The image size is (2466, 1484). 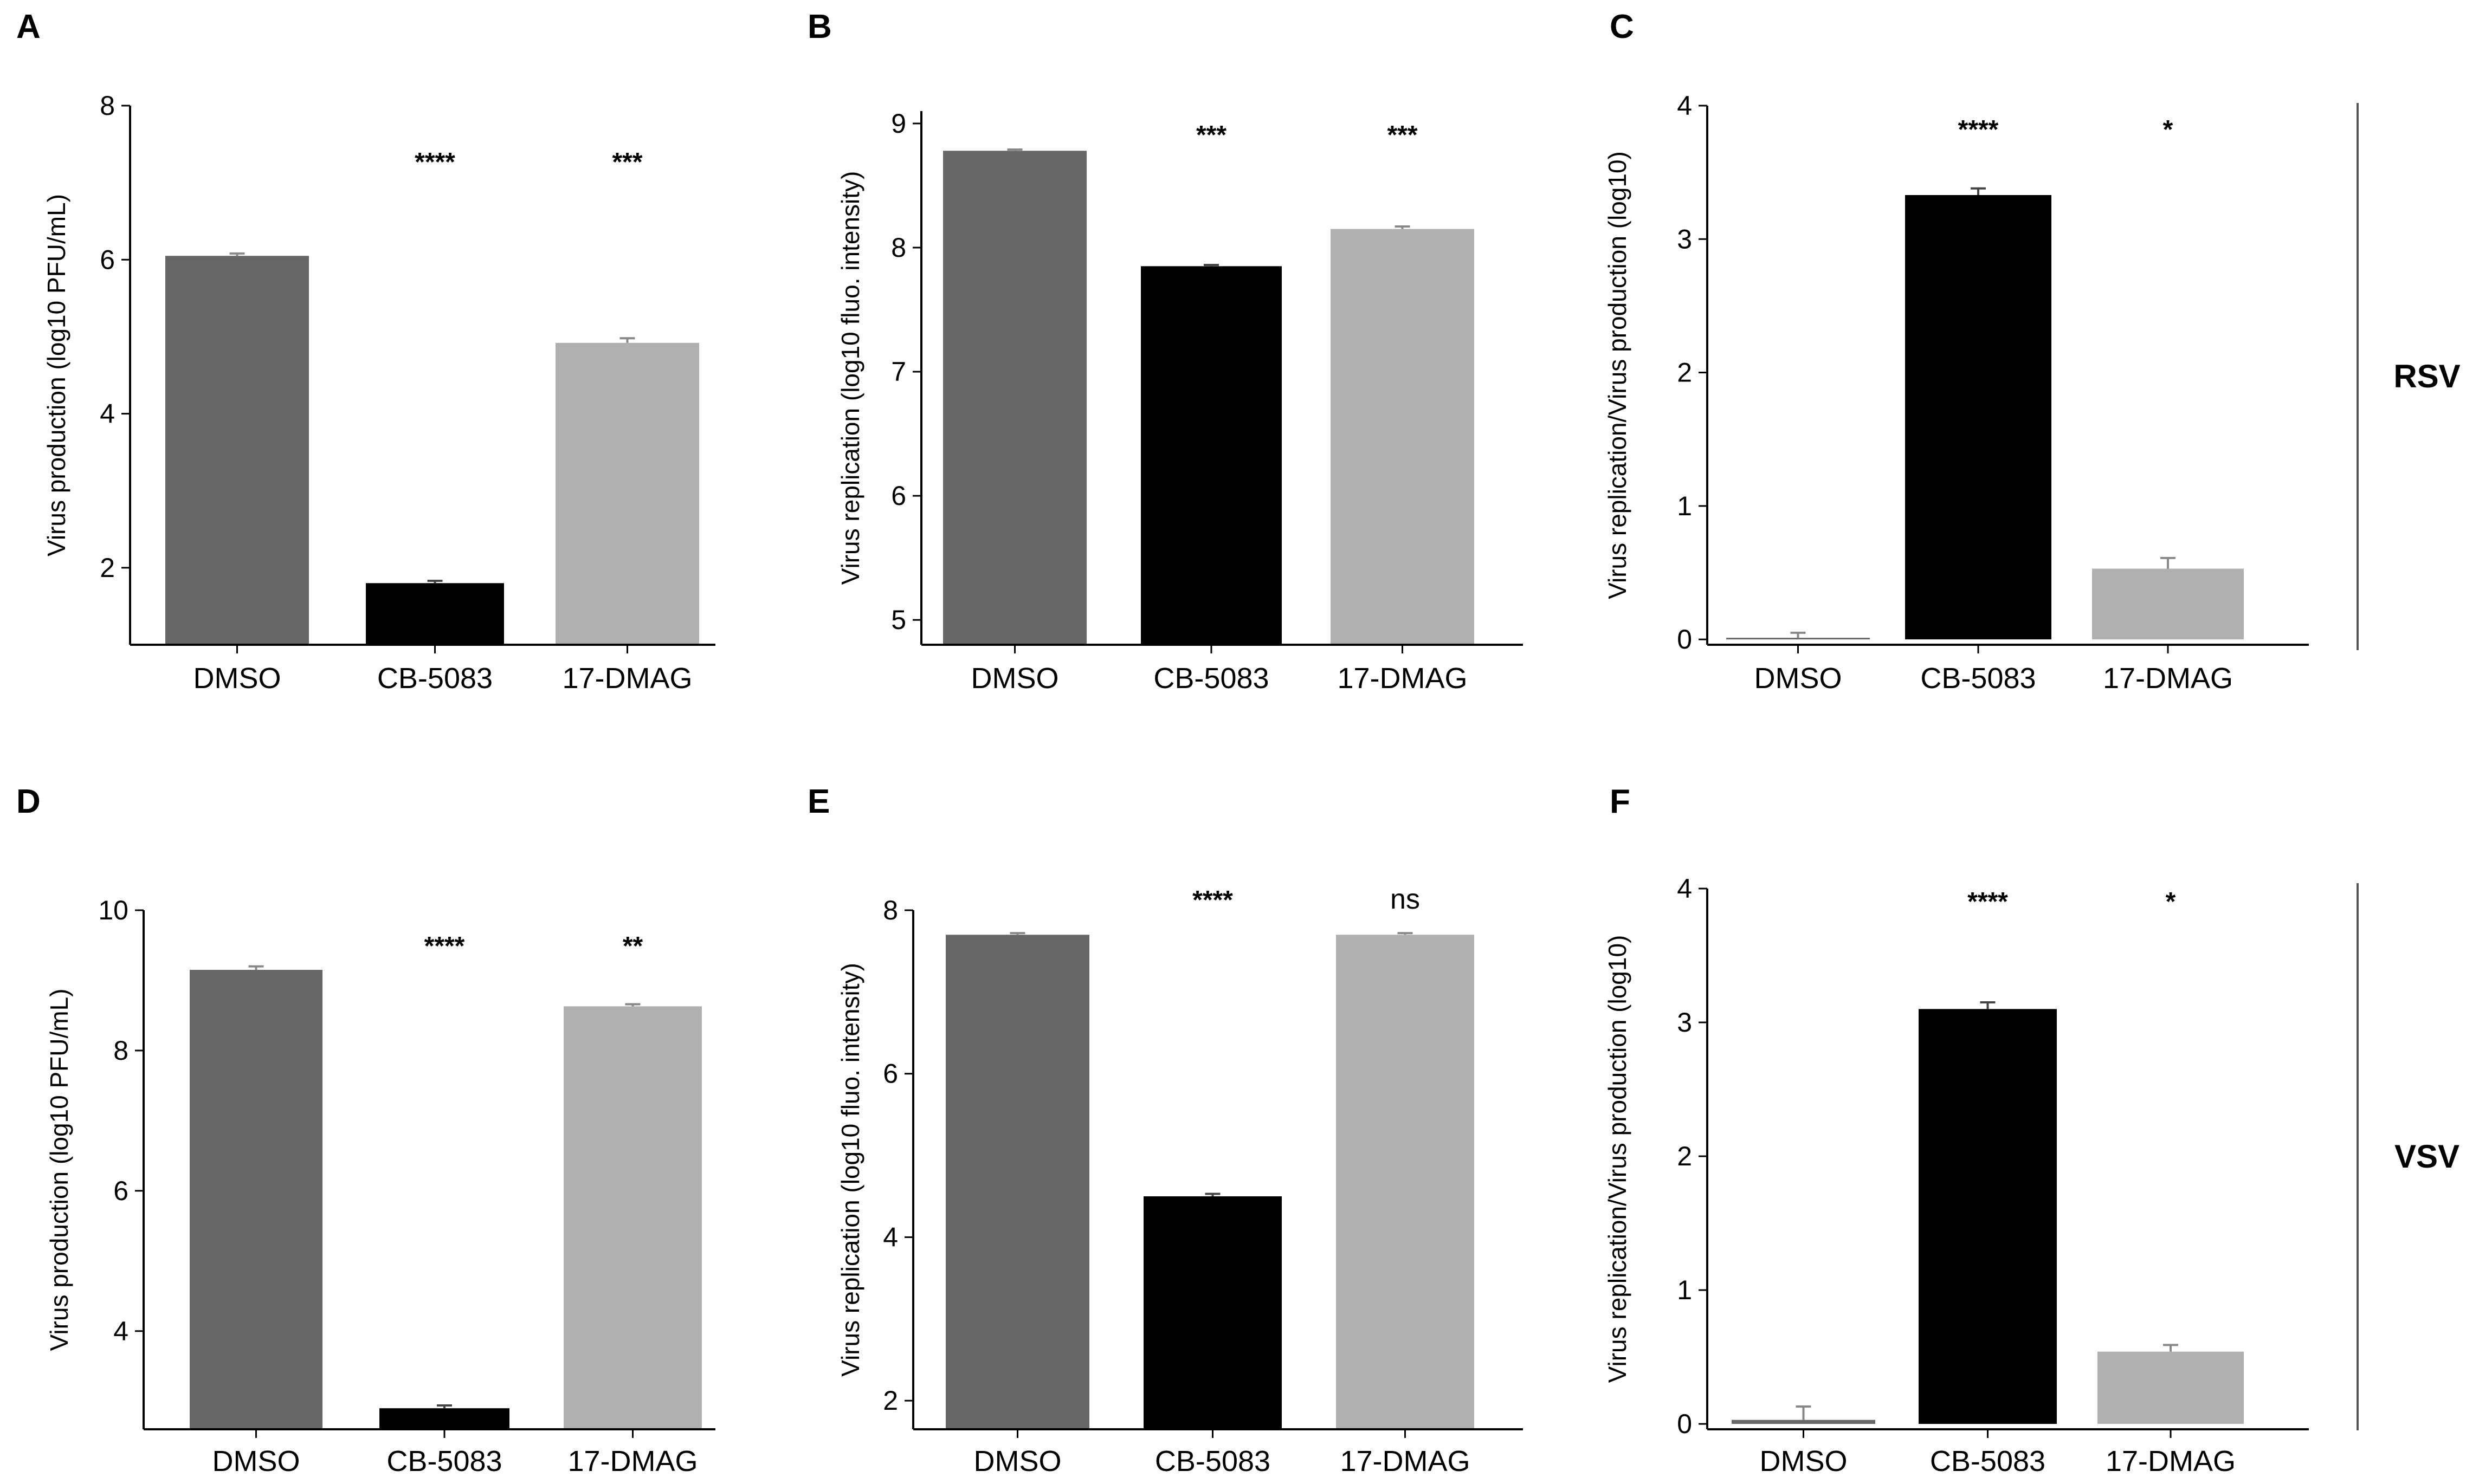 What do you see at coordinates (1405, 933) in the screenshot?
I see `error-bar-e-17-dmag` at bounding box center [1405, 933].